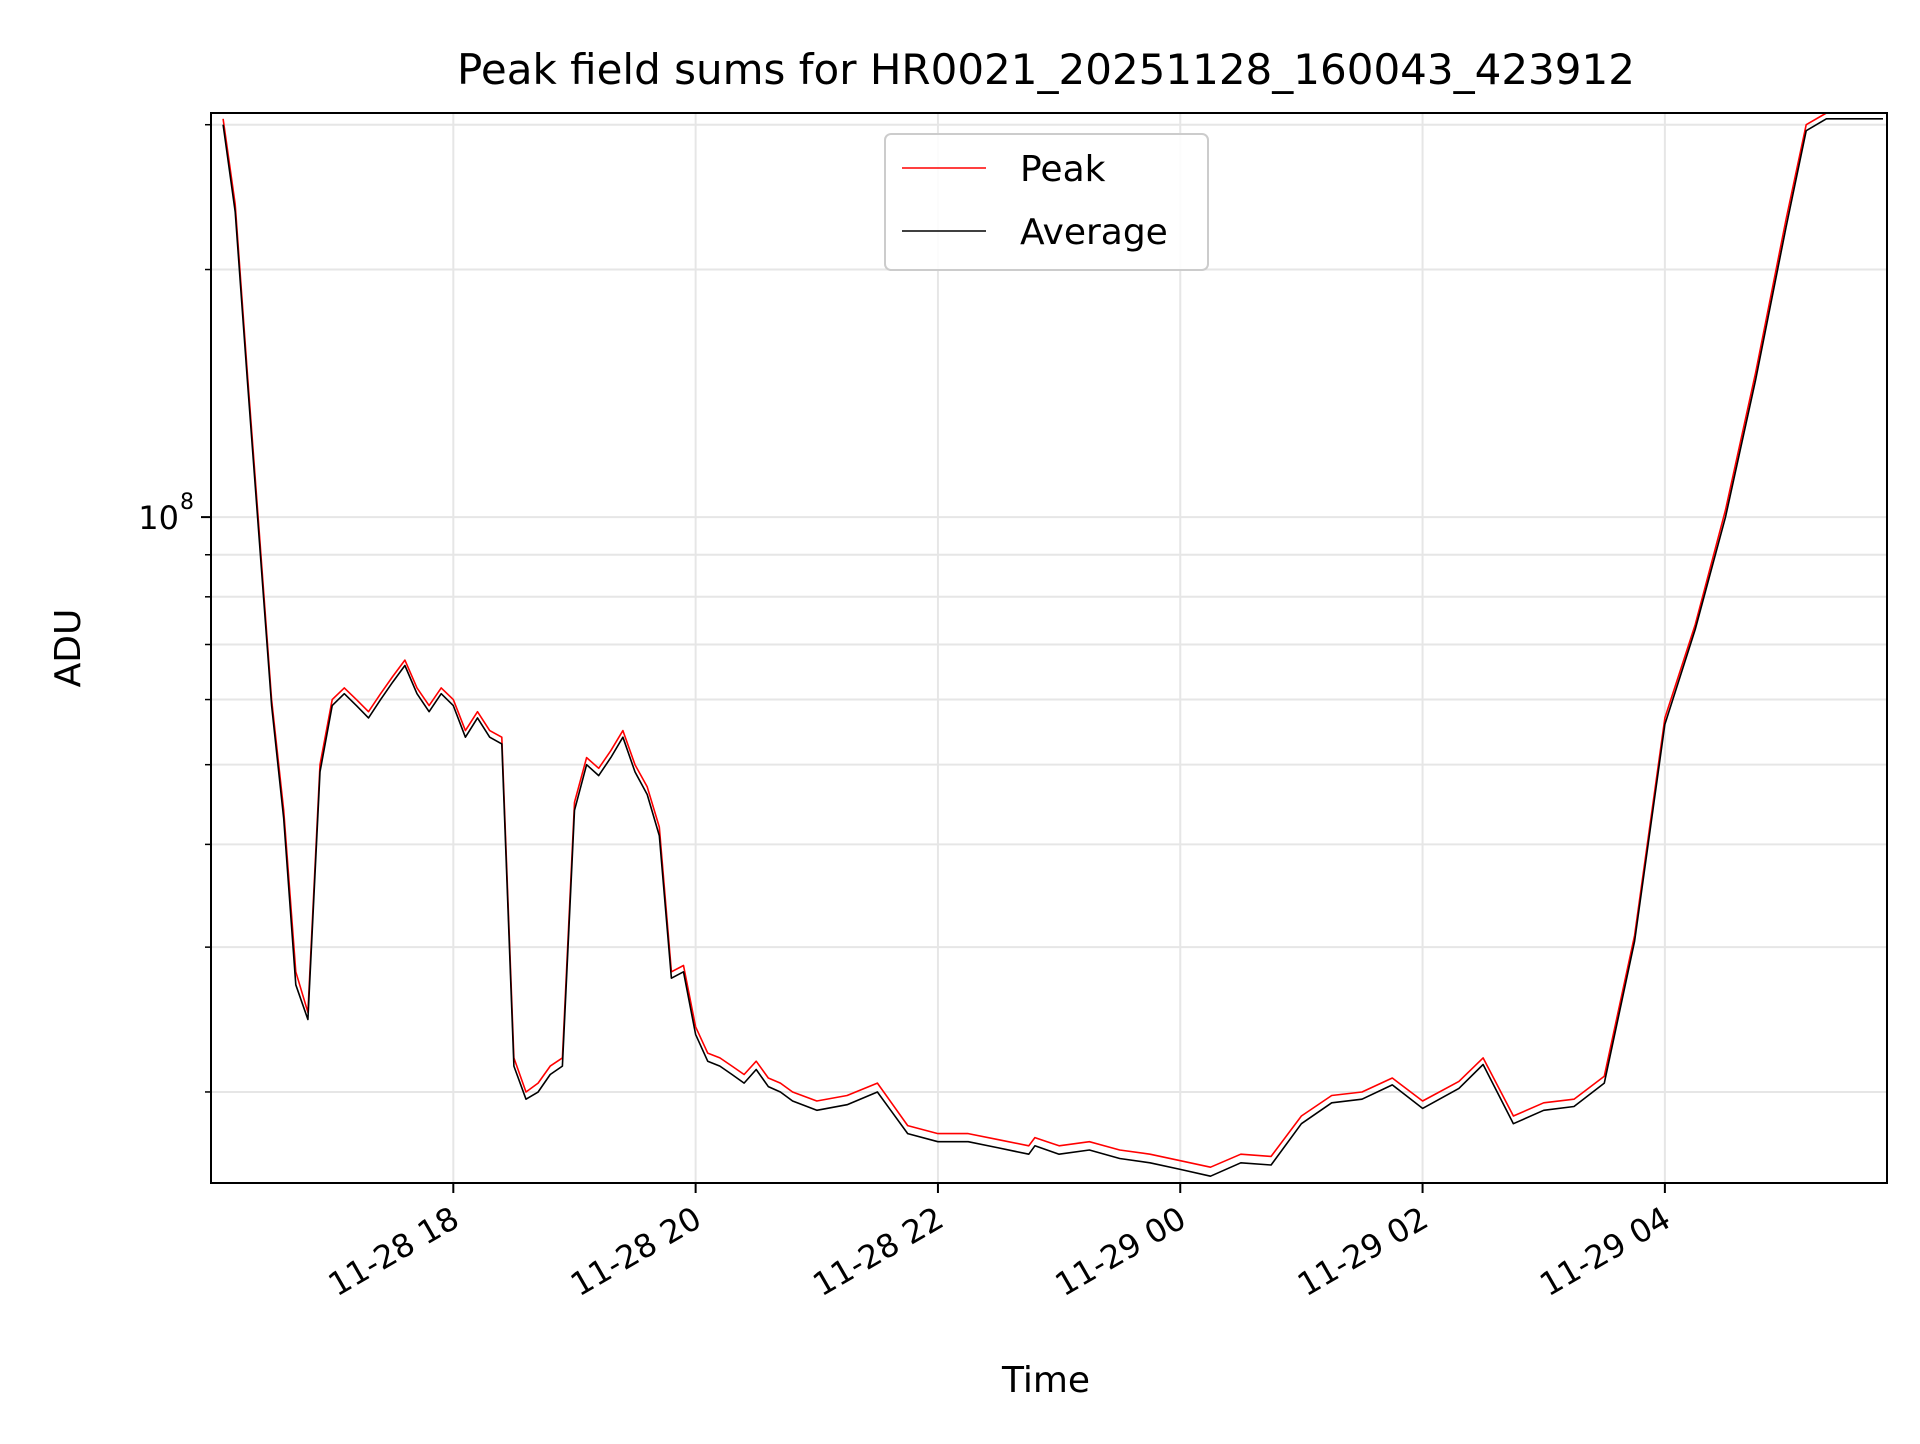  Describe the element at coordinates (174, 608) in the screenshot. I see `y-axis-ticks: 10 8` at that location.